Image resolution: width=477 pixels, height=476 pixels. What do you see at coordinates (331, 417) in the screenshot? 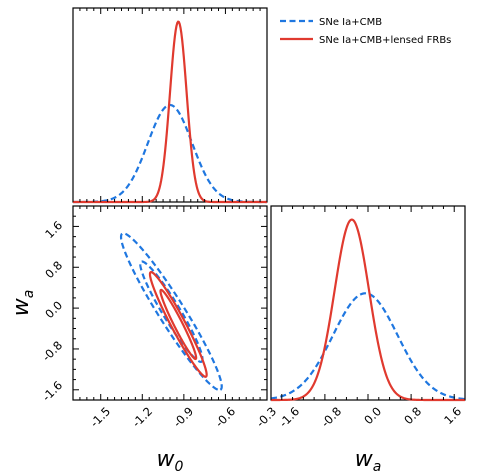
I see `x-tick-label: -0.8` at bounding box center [331, 417].